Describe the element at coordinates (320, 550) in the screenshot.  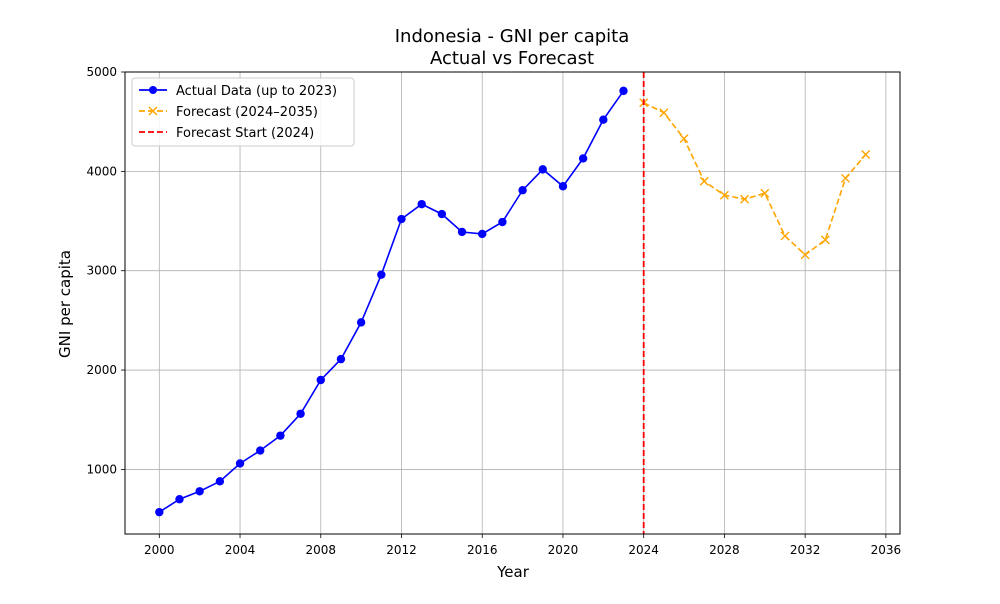
I see `x-tick-label: 2008` at that location.